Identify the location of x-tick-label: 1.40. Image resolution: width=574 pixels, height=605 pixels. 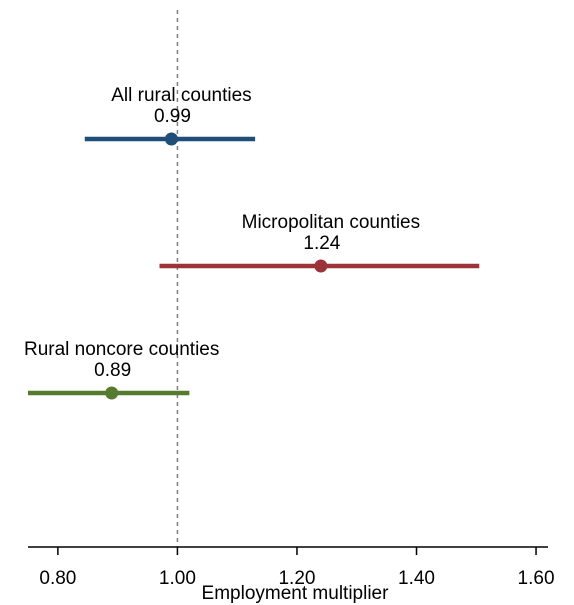
(416, 578).